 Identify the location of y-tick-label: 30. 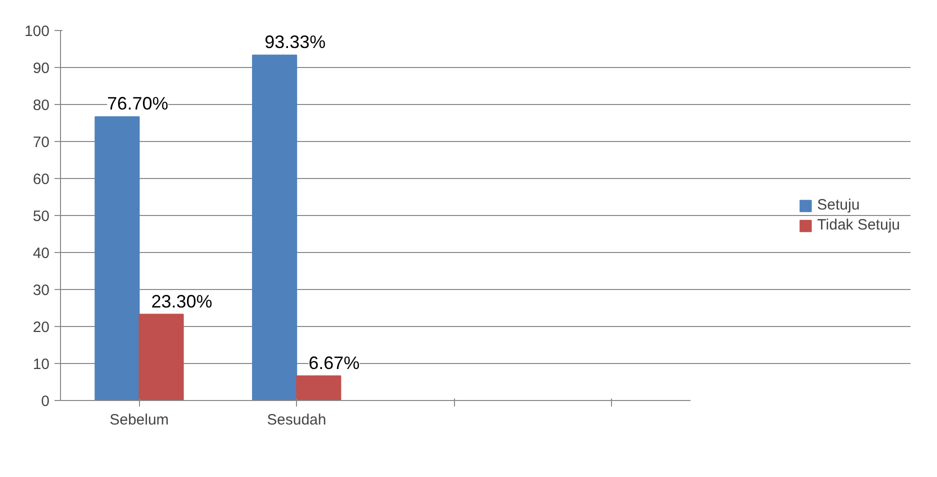
(41, 290).